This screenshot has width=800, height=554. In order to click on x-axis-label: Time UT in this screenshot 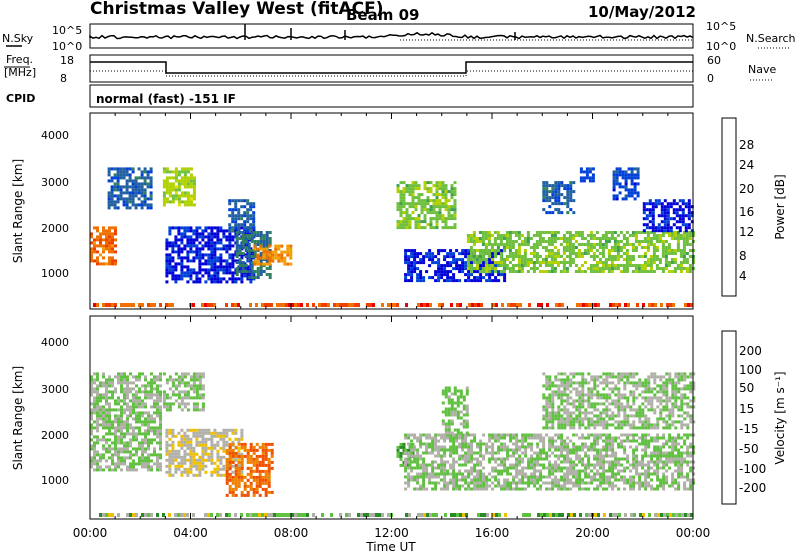, I will do `click(390, 547)`.